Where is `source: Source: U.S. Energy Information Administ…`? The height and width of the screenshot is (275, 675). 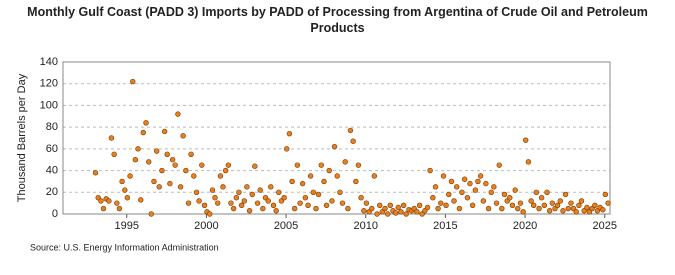 source: Source: U.S. Energy Information Administ… is located at coordinates (124, 247).